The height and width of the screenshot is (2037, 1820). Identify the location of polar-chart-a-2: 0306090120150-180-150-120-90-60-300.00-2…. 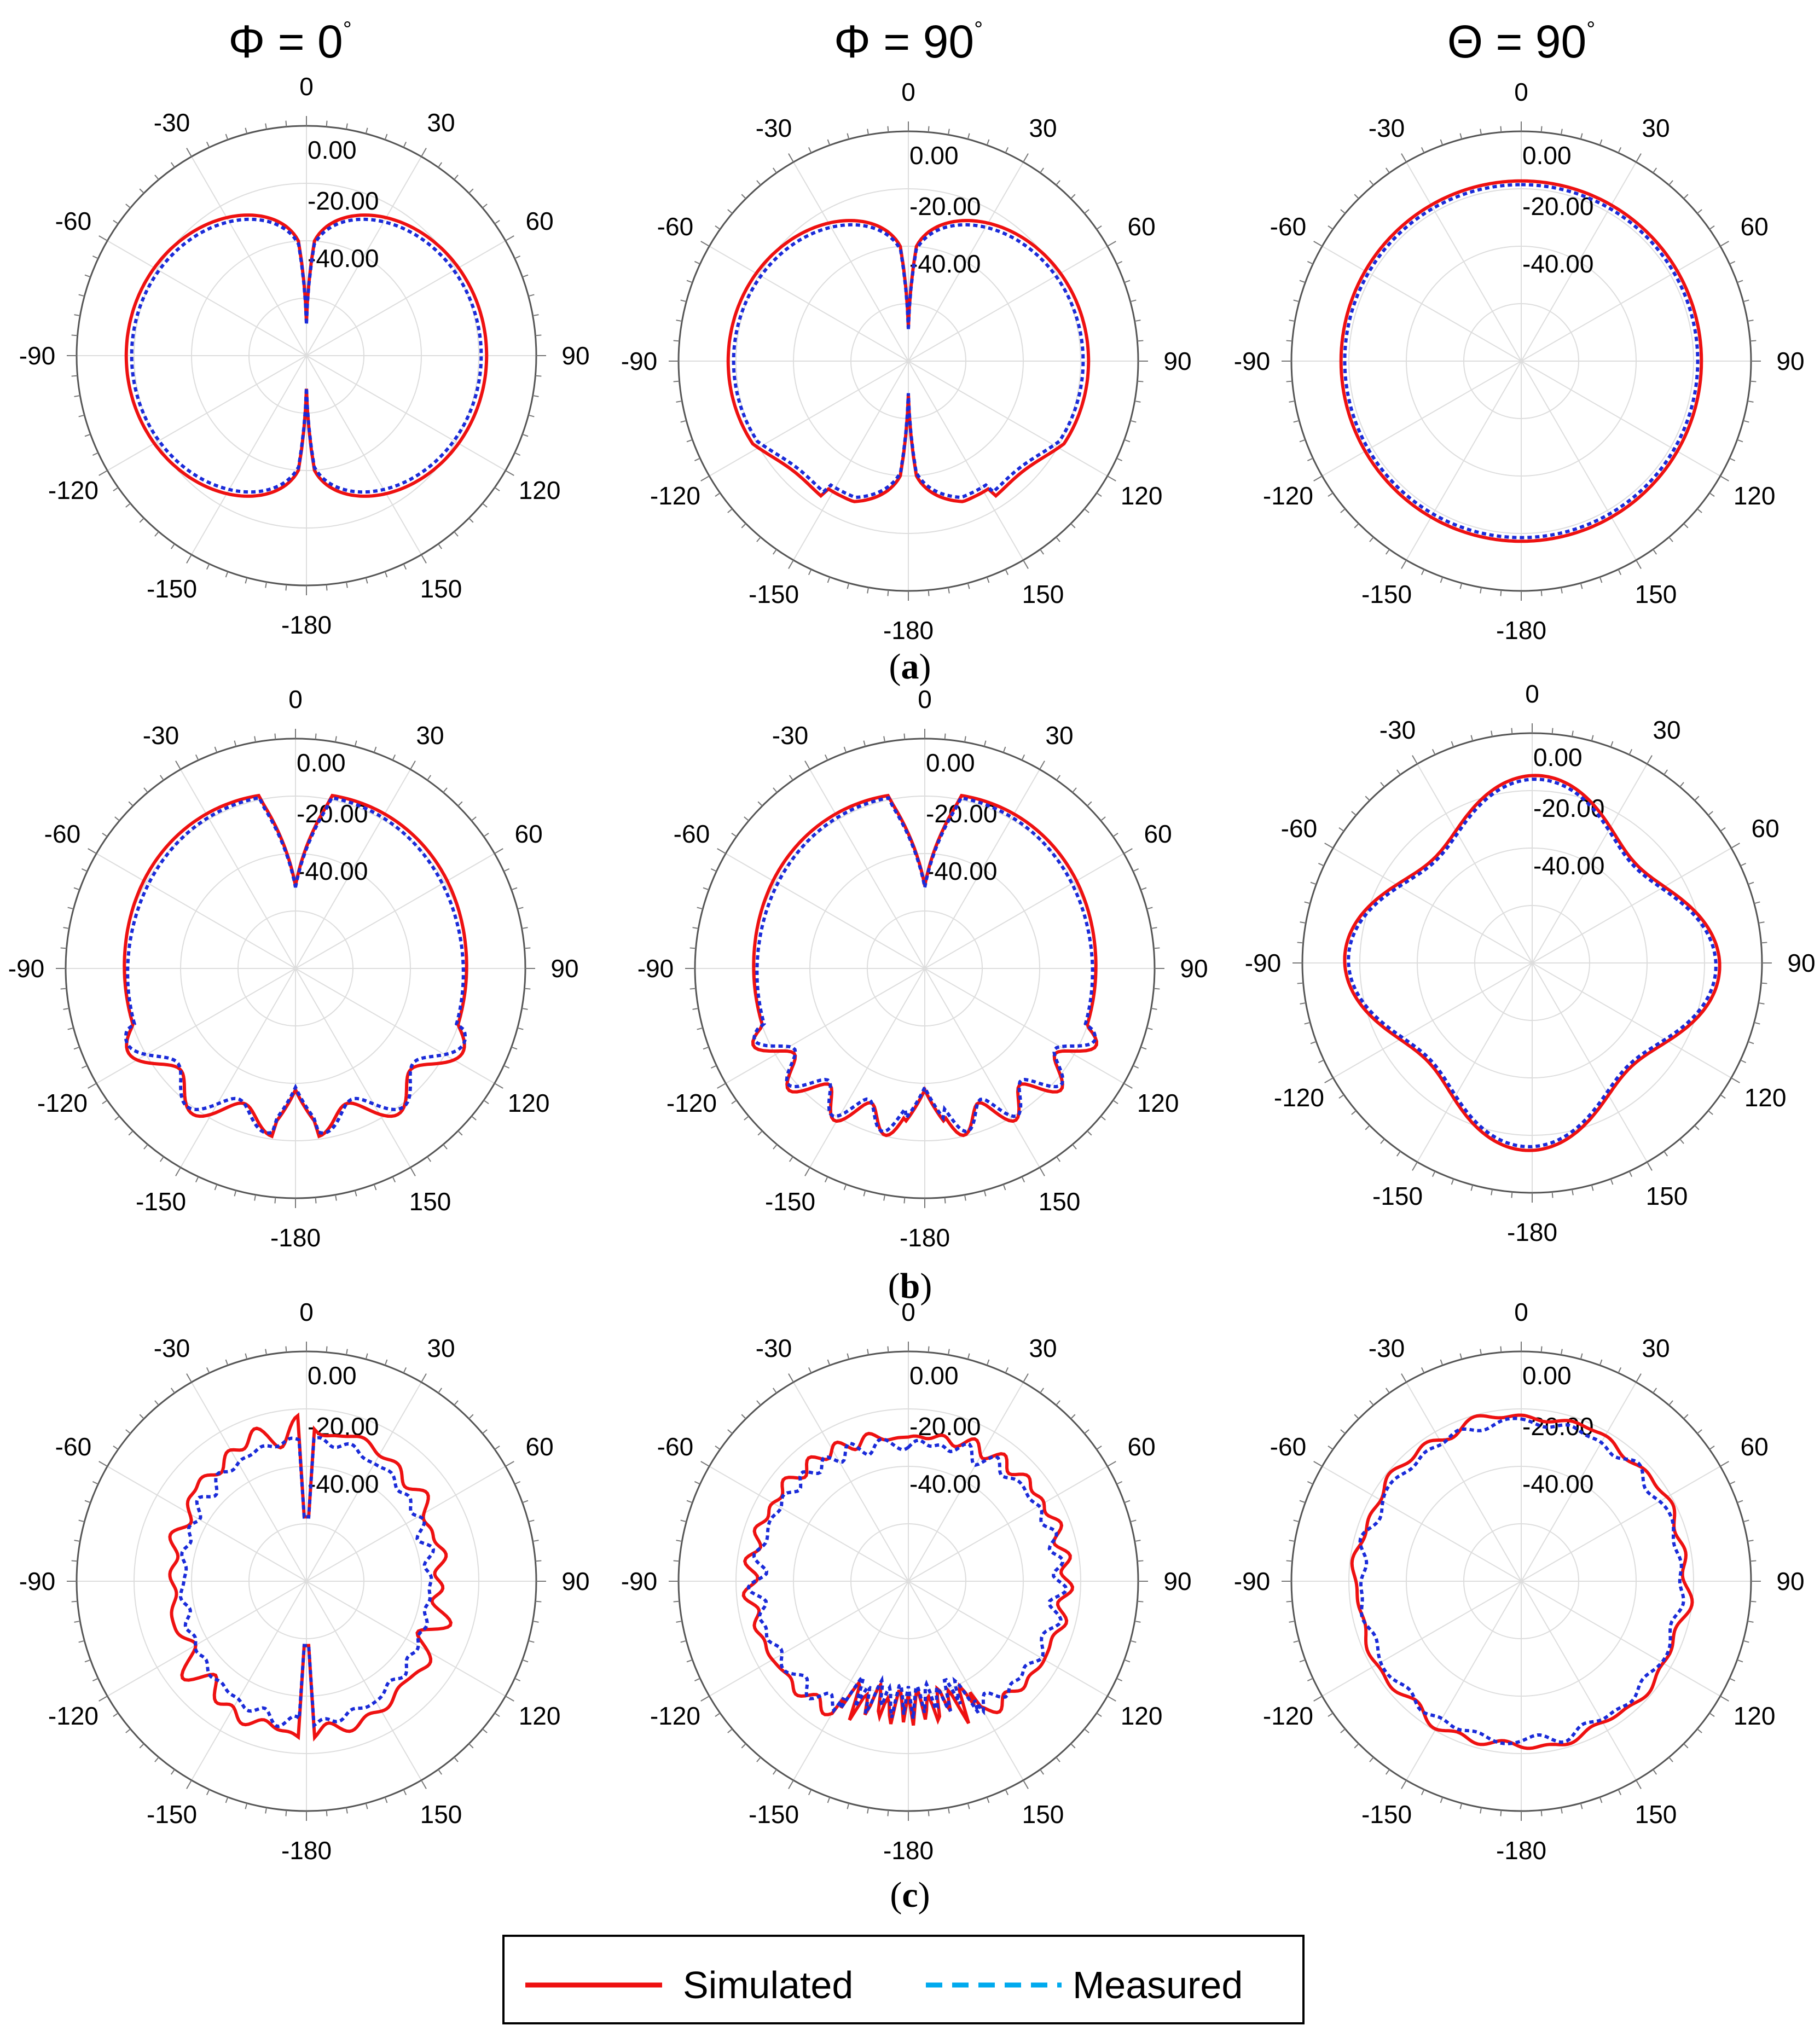
(1519, 361).